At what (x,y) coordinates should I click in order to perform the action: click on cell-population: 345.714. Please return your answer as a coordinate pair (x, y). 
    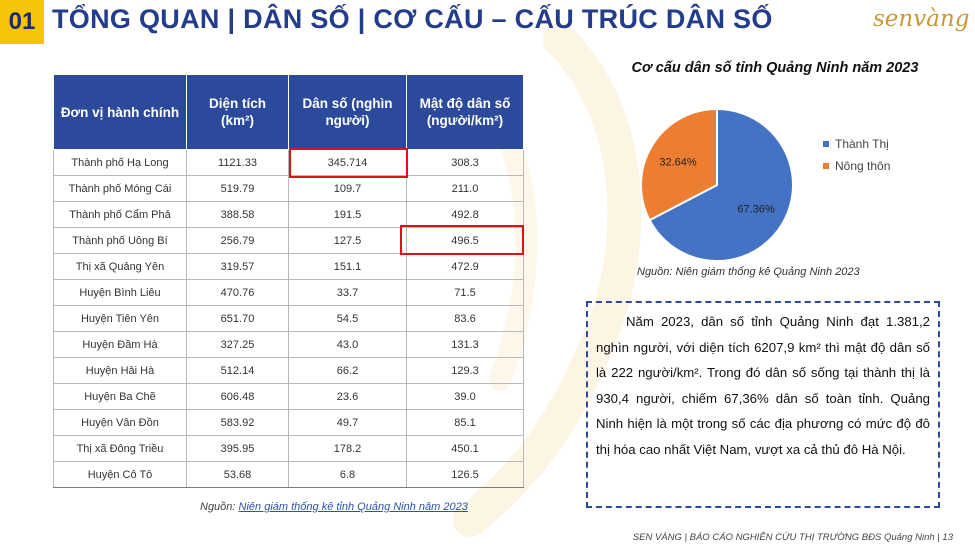
    Looking at the image, I should click on (347, 162).